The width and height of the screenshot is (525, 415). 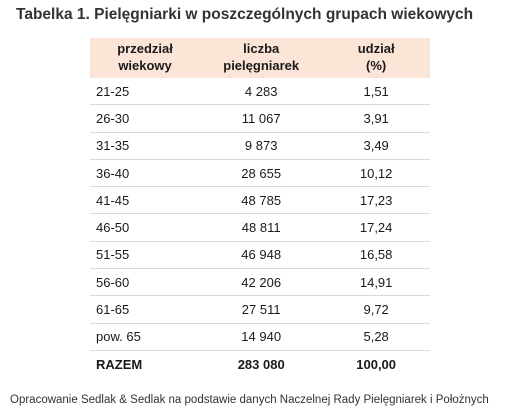 I want to click on header-nurse-count: liczba pielęgniarek, so click(x=261, y=58).